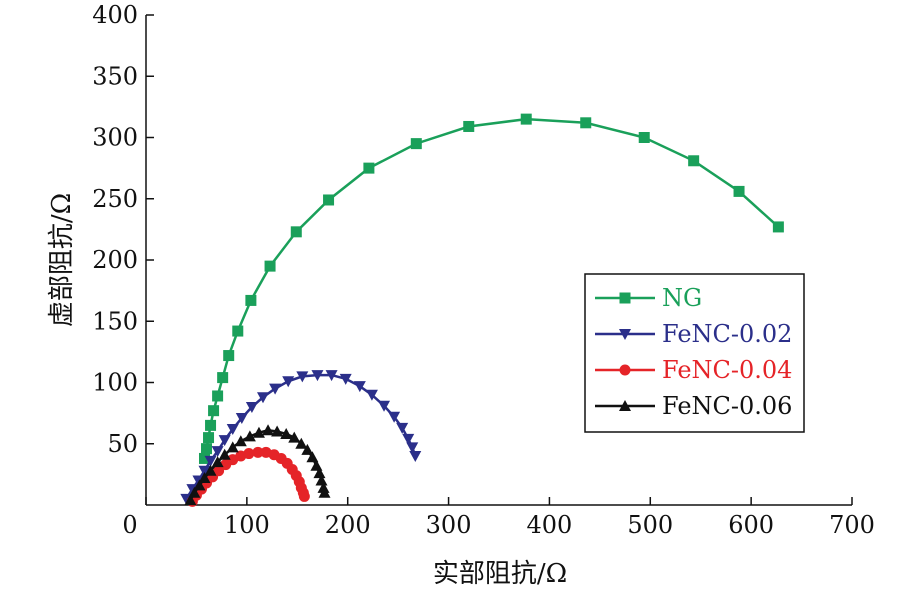 The width and height of the screenshot is (922, 591). Describe the element at coordinates (247, 525) in the screenshot. I see `x-tick-label: 100` at that location.